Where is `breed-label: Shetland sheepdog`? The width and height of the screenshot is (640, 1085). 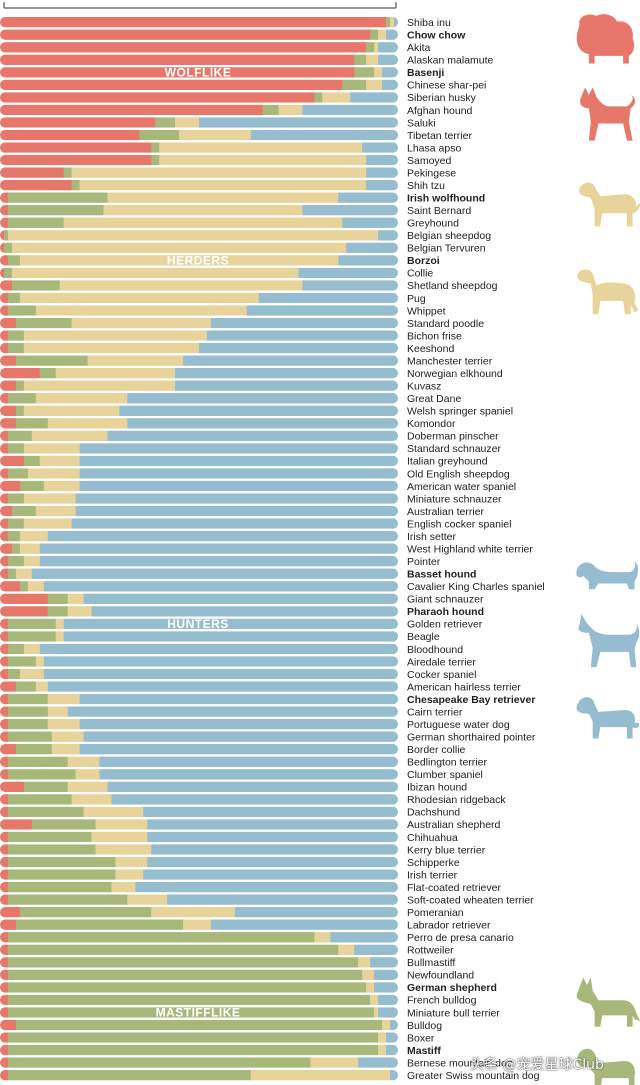 breed-label: Shetland sheepdog is located at coordinates (452, 286).